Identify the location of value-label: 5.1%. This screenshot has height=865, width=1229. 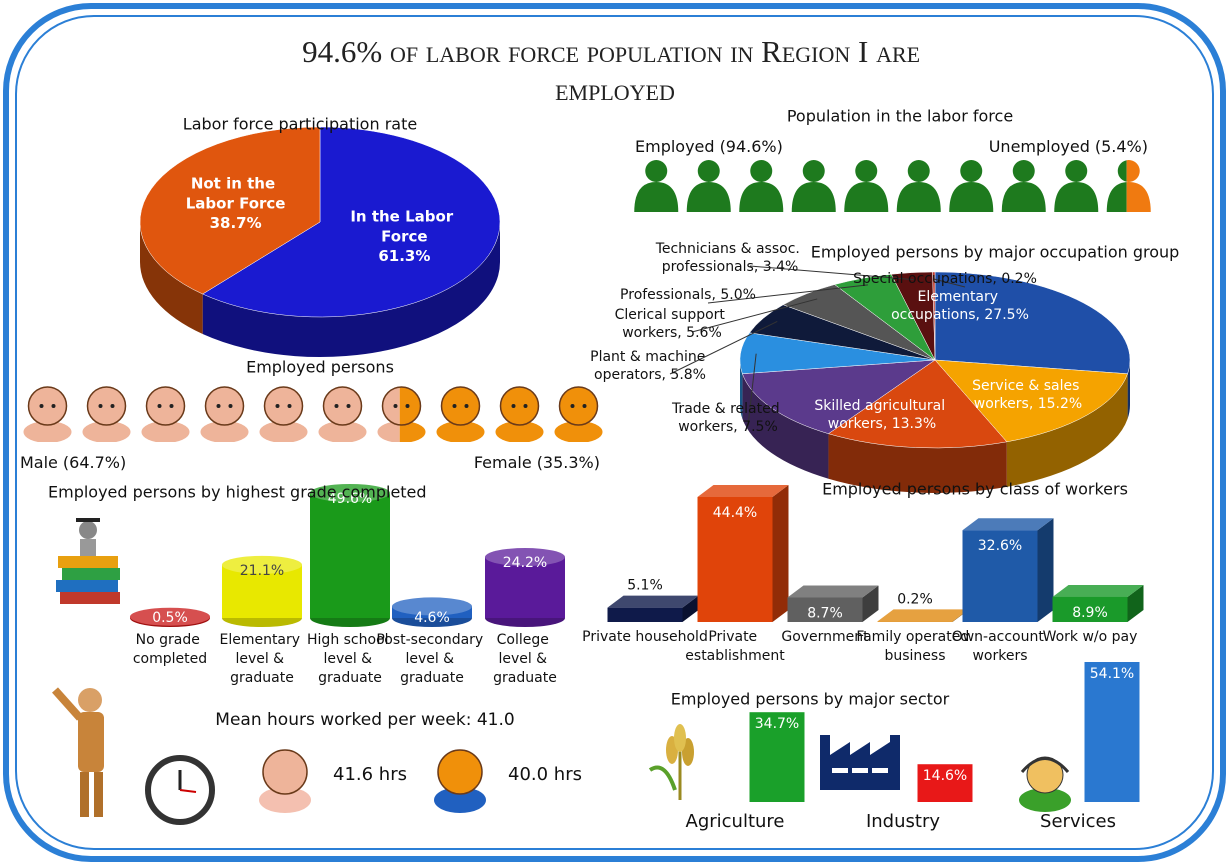
(645, 586).